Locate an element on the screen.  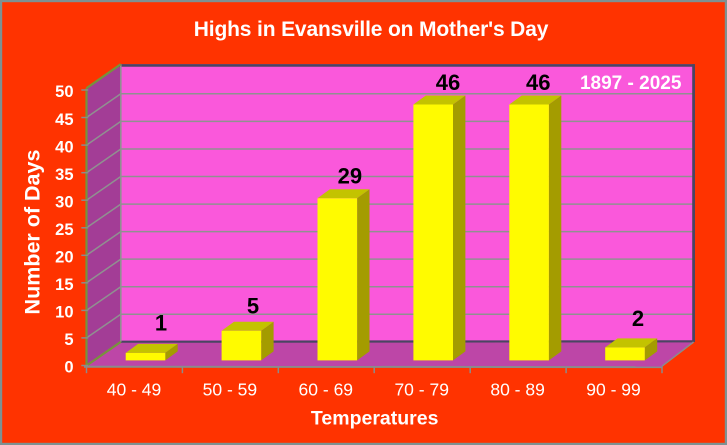
svg-text: 50 - 59 is located at coordinates (230, 389).